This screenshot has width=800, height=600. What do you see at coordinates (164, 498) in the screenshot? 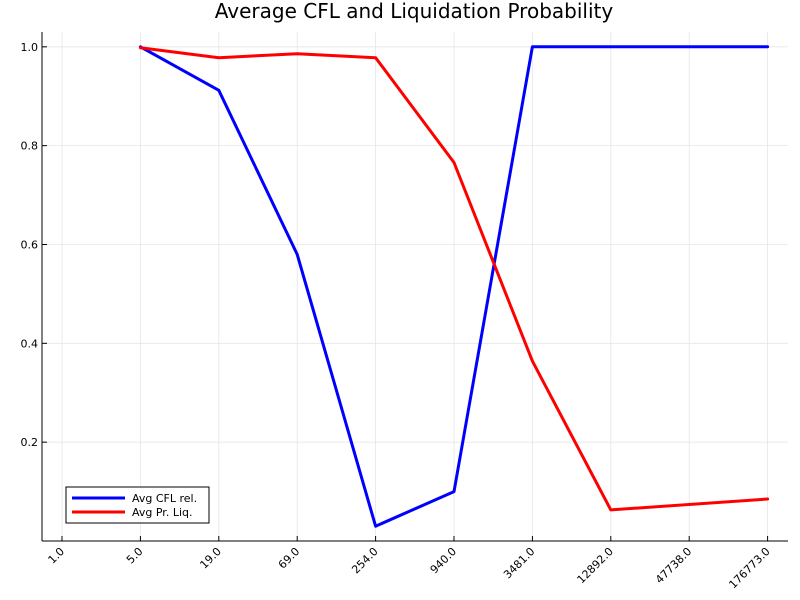
I see `legend-label: Avg CFL rel.` at bounding box center [164, 498].